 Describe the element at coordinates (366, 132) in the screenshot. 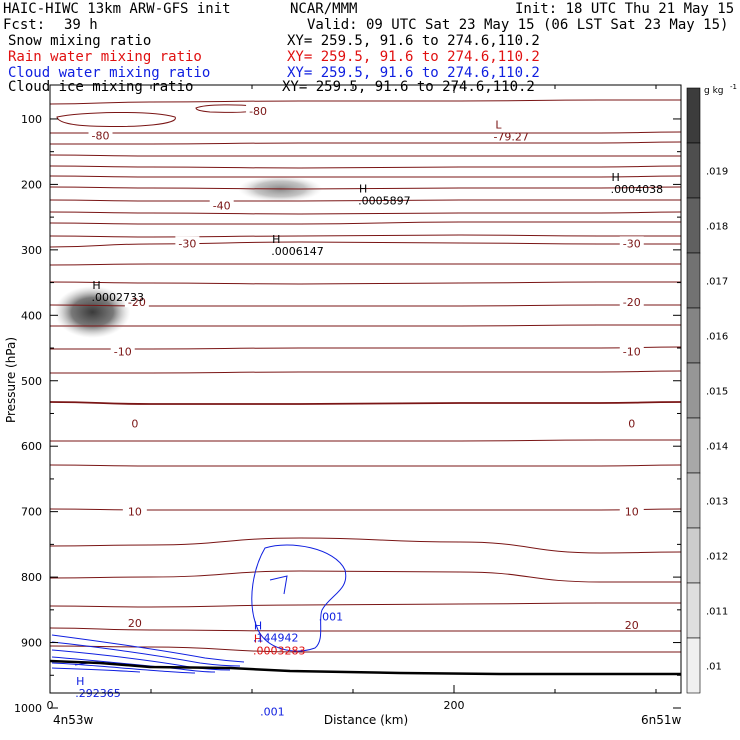

I see `contour-upper-b` at that location.